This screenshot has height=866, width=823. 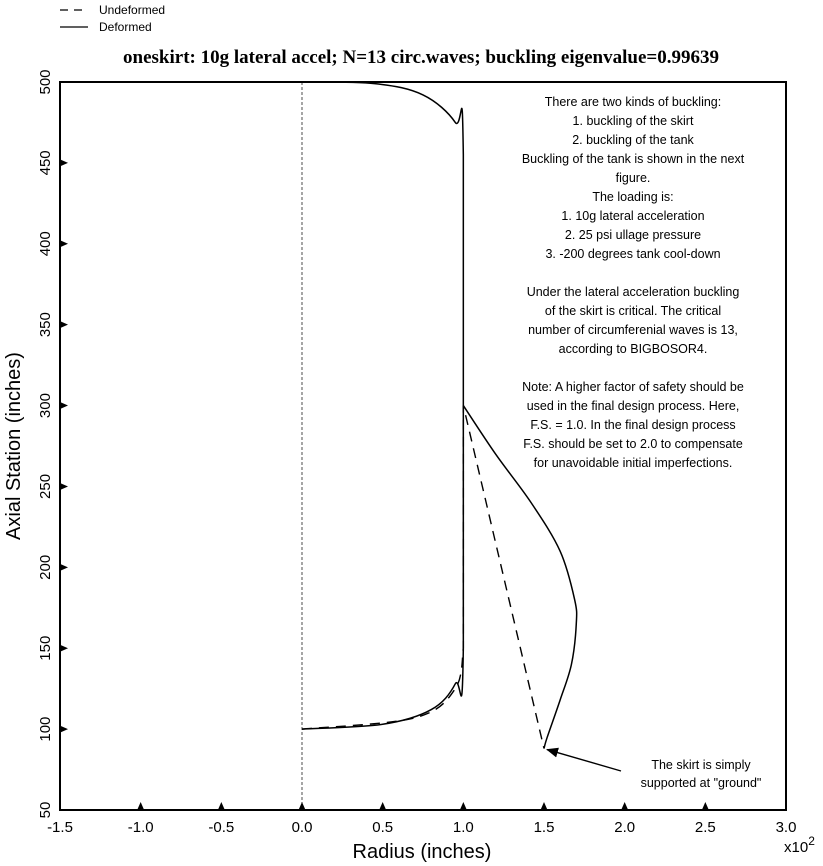 I want to click on annotation-line: for unavoidable initial imperfections., so click(x=633, y=463).